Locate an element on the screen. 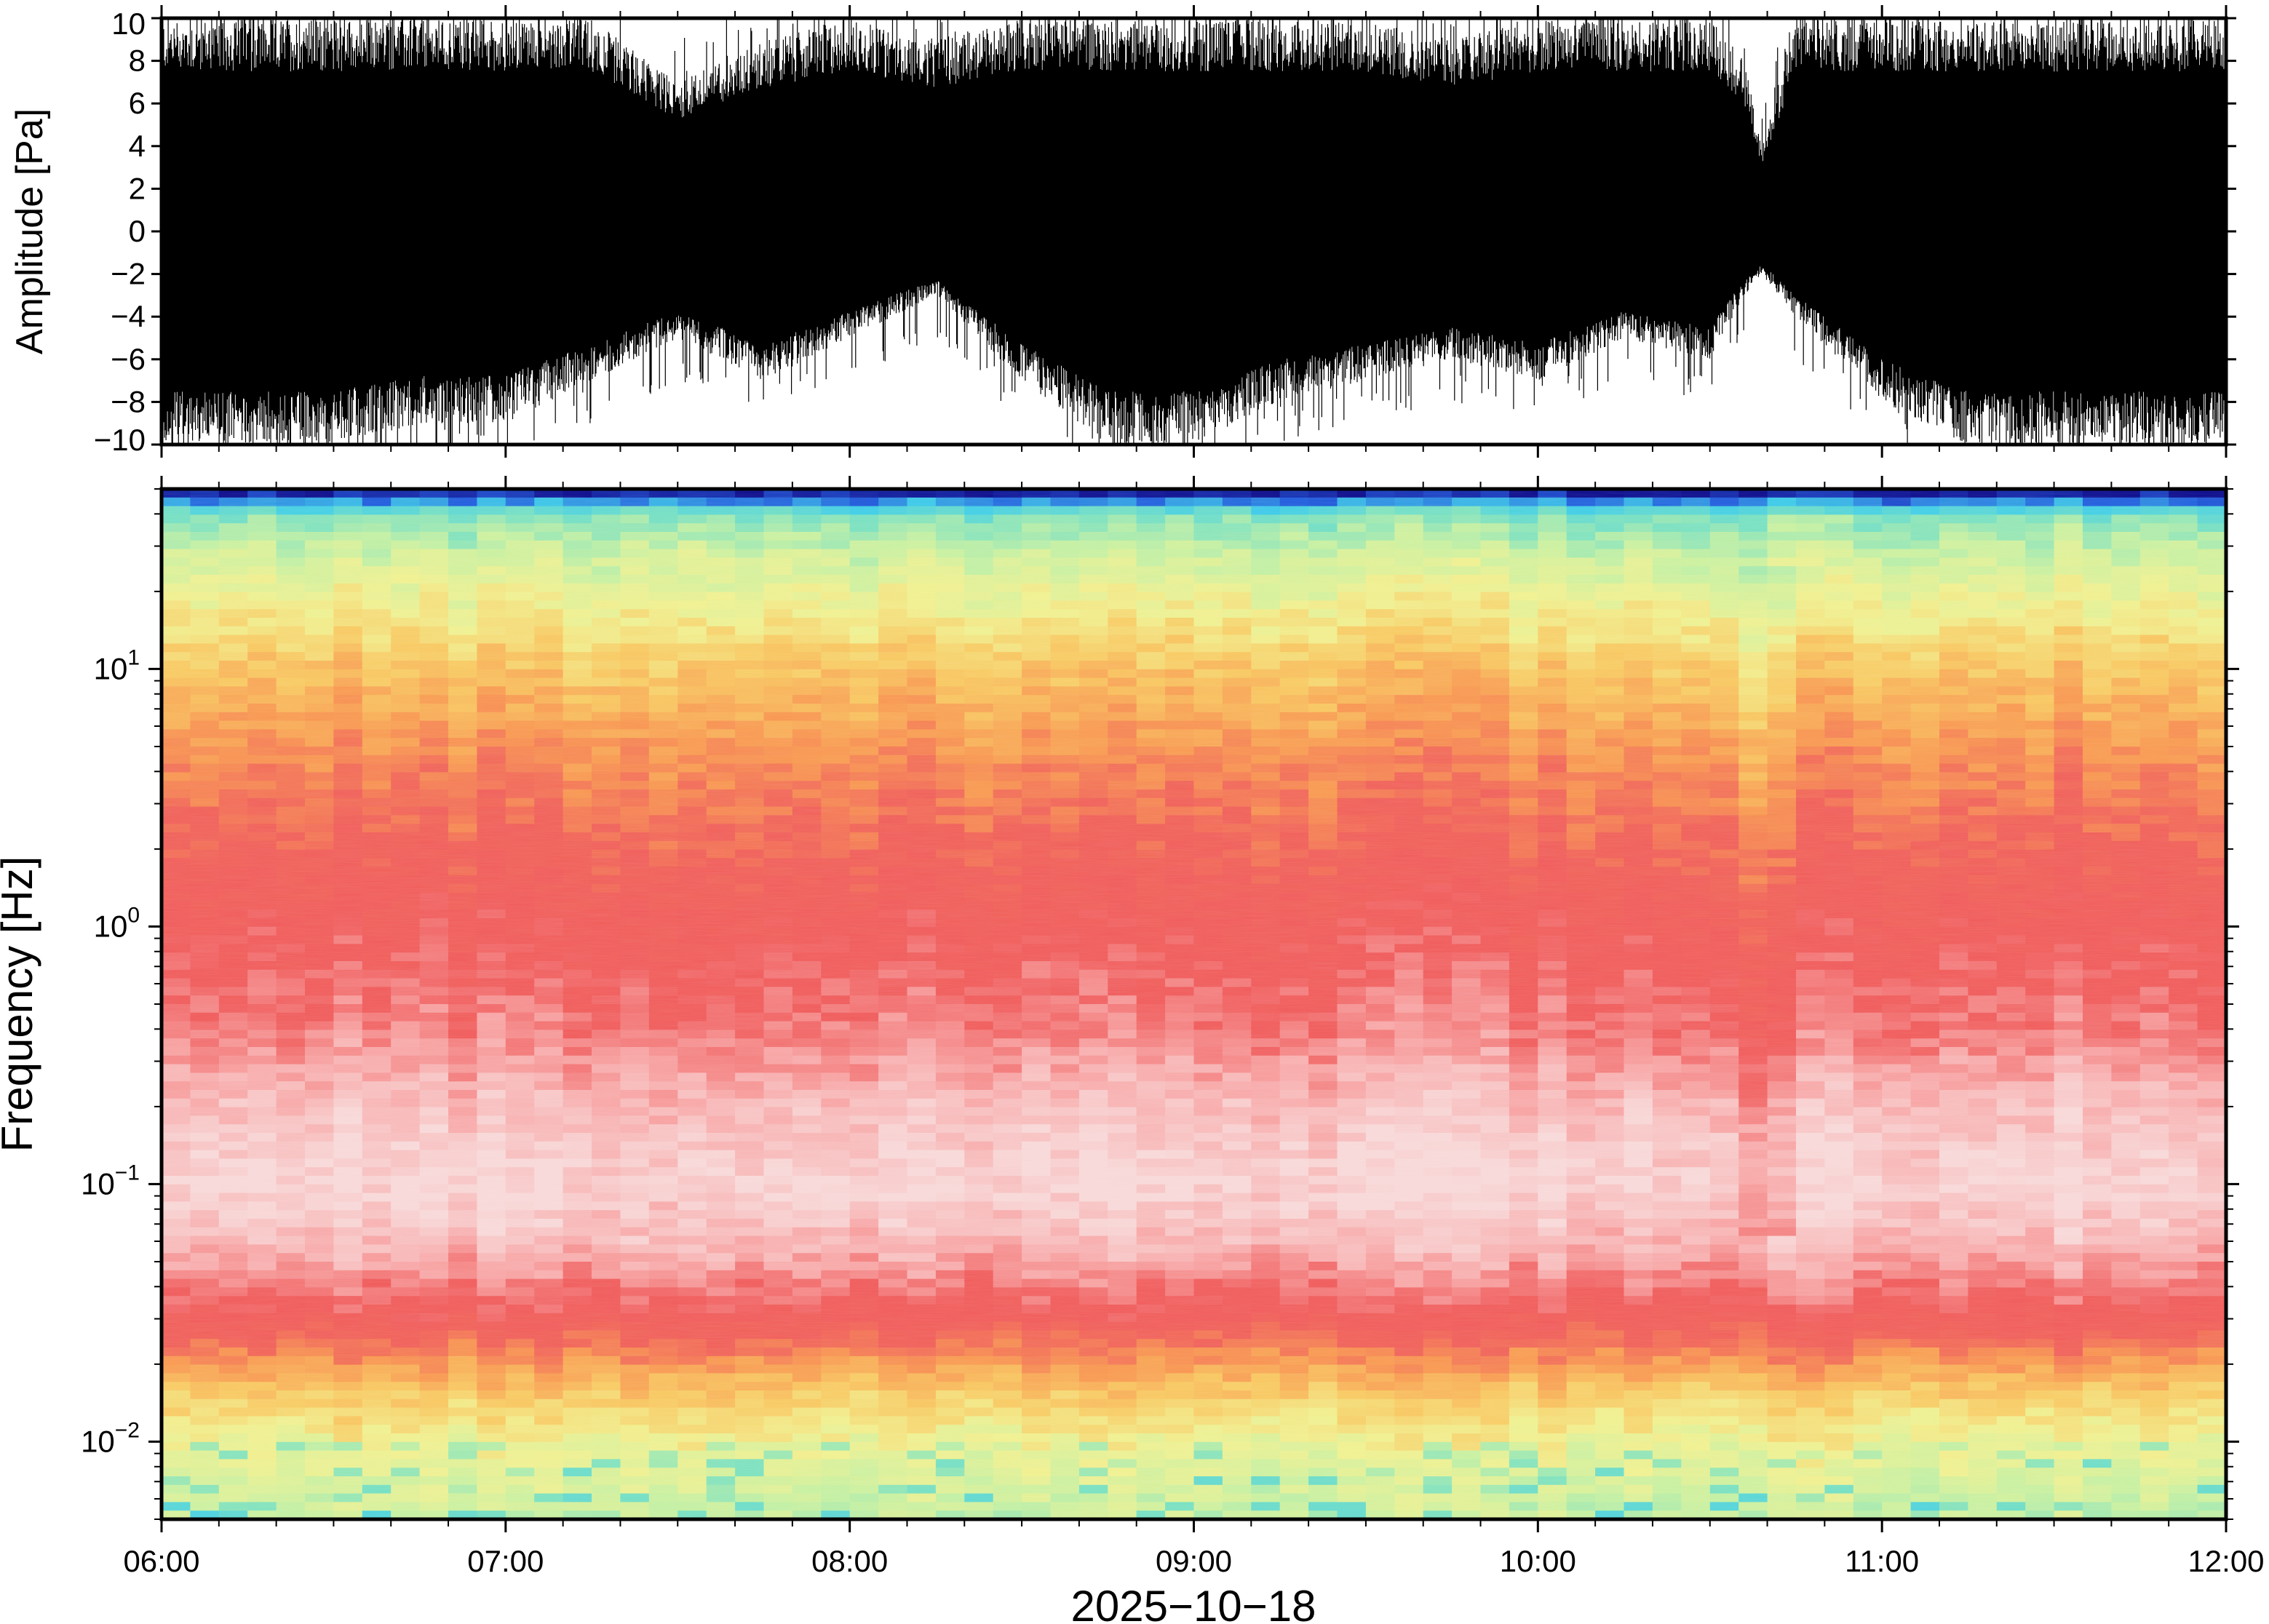 The image size is (2269, 1624). waveform-y-tick-label: 8 is located at coordinates (137, 61).